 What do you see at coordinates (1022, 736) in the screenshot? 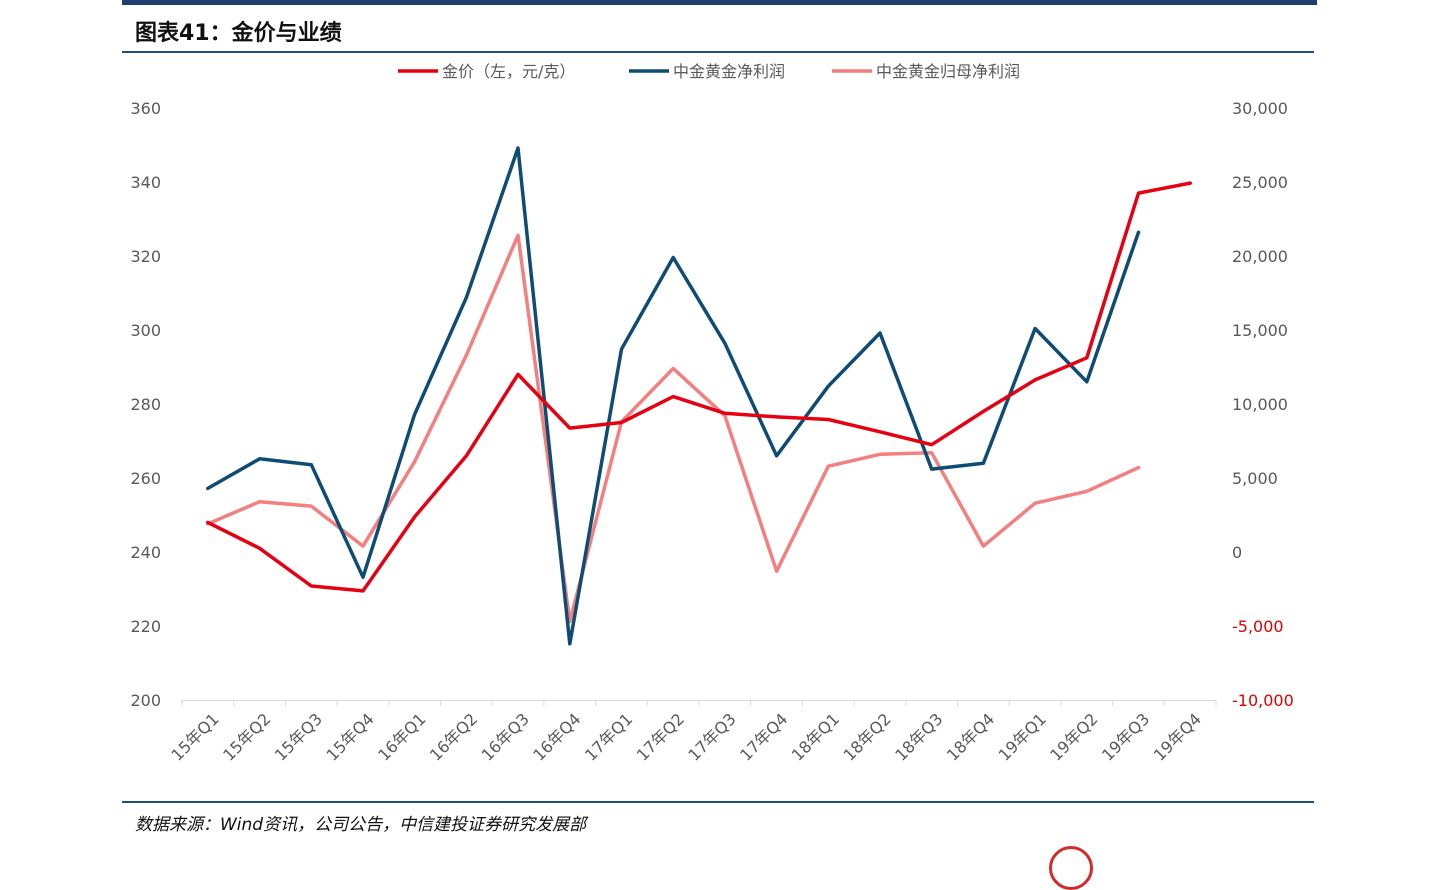
I see `x-tick-label: 19年Q1` at bounding box center [1022, 736].